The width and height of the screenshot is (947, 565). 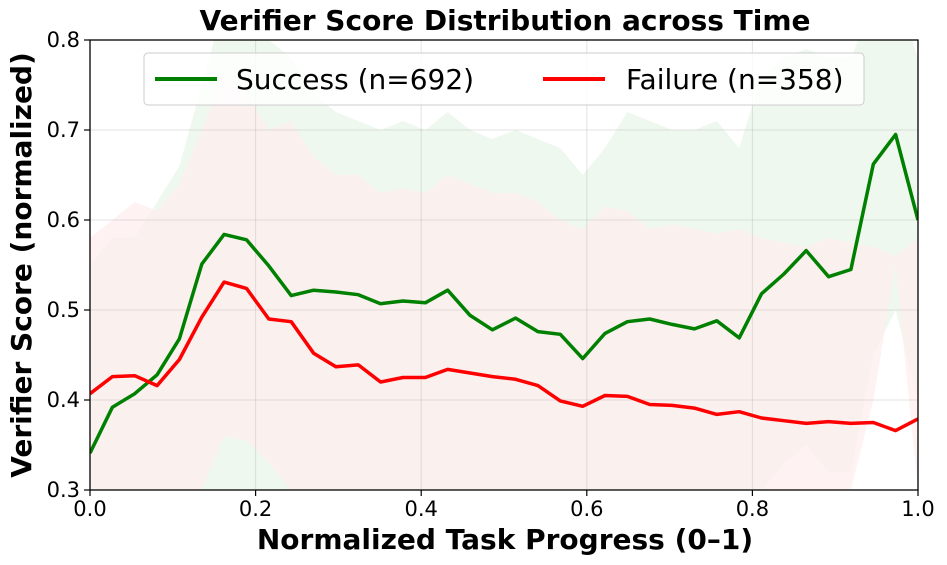 I want to click on y-tick-label: 0.3, so click(x=63, y=490).